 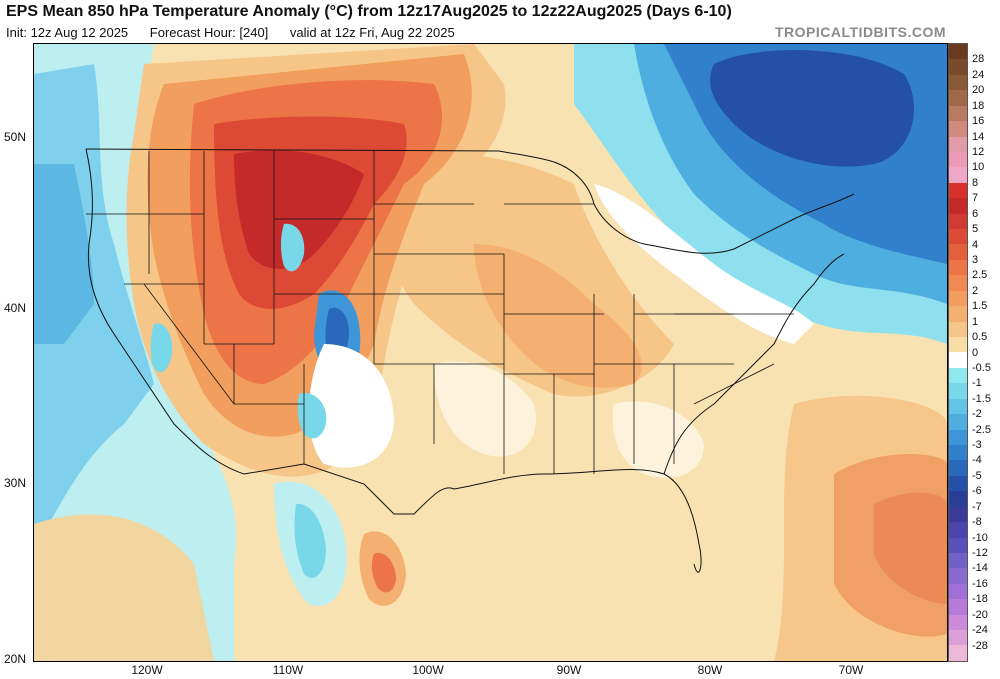 I want to click on colorbar-label: 20, so click(x=978, y=90).